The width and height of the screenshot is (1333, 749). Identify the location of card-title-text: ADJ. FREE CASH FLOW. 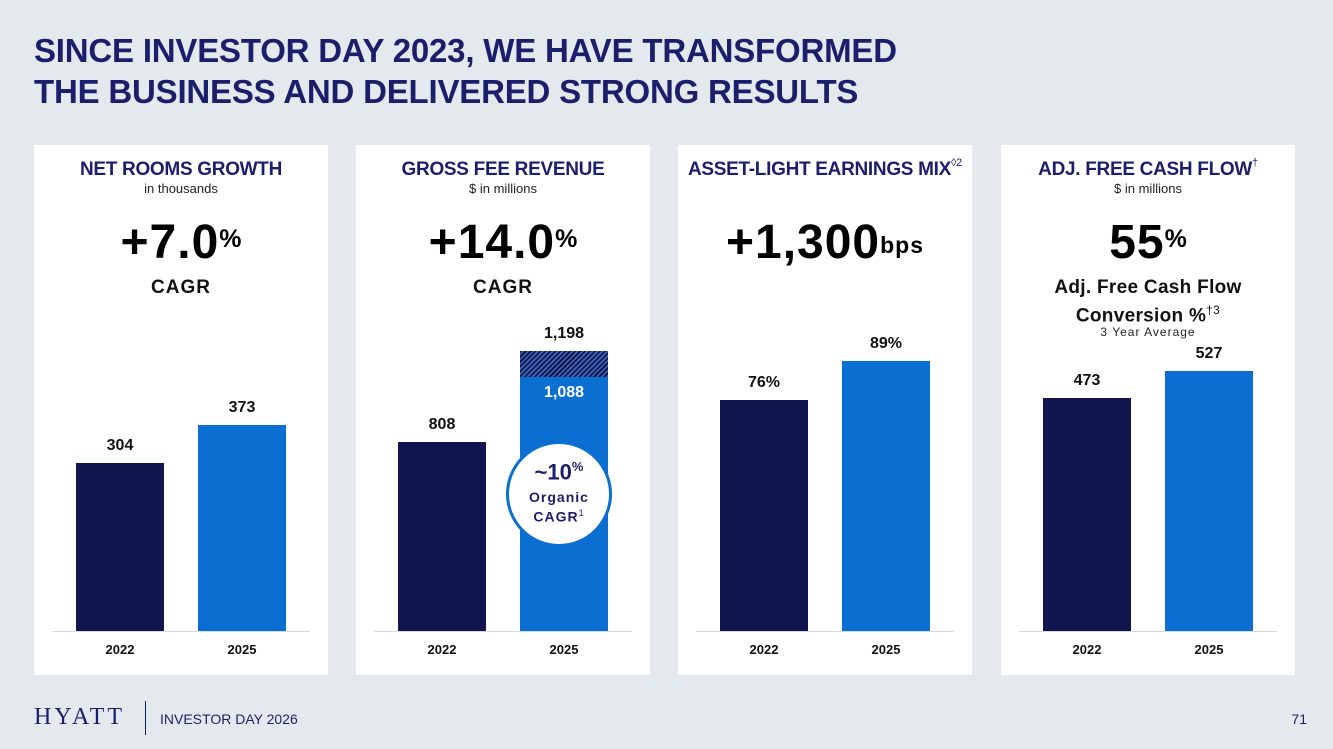
(1145, 169).